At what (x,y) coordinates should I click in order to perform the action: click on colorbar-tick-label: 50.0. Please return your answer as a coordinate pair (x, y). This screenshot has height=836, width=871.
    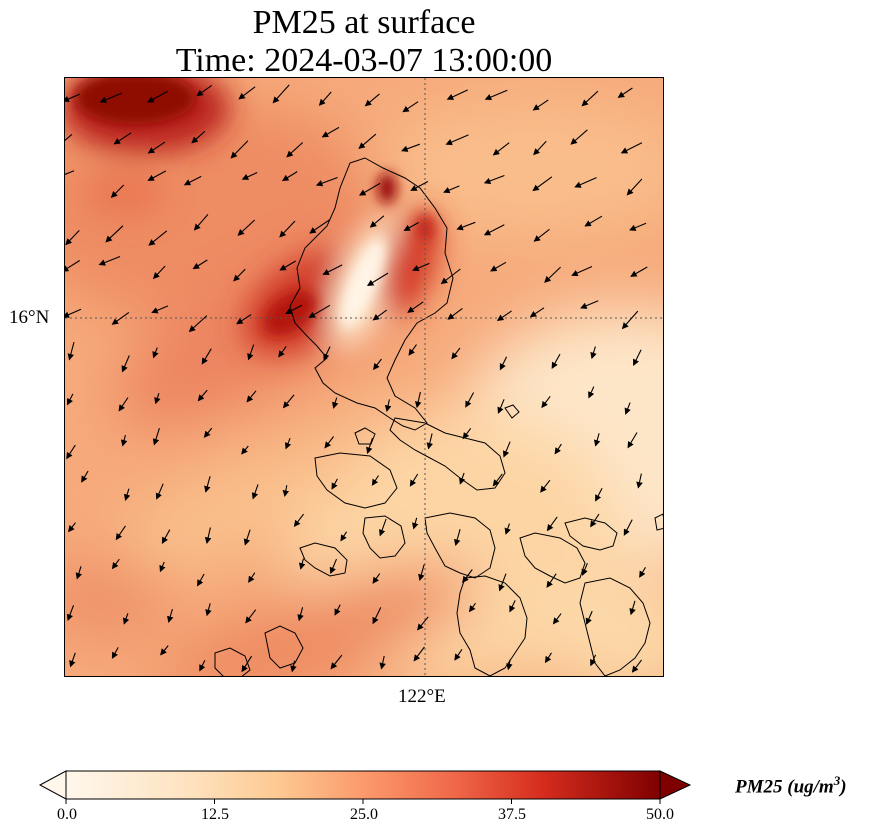
    Looking at the image, I should click on (660, 814).